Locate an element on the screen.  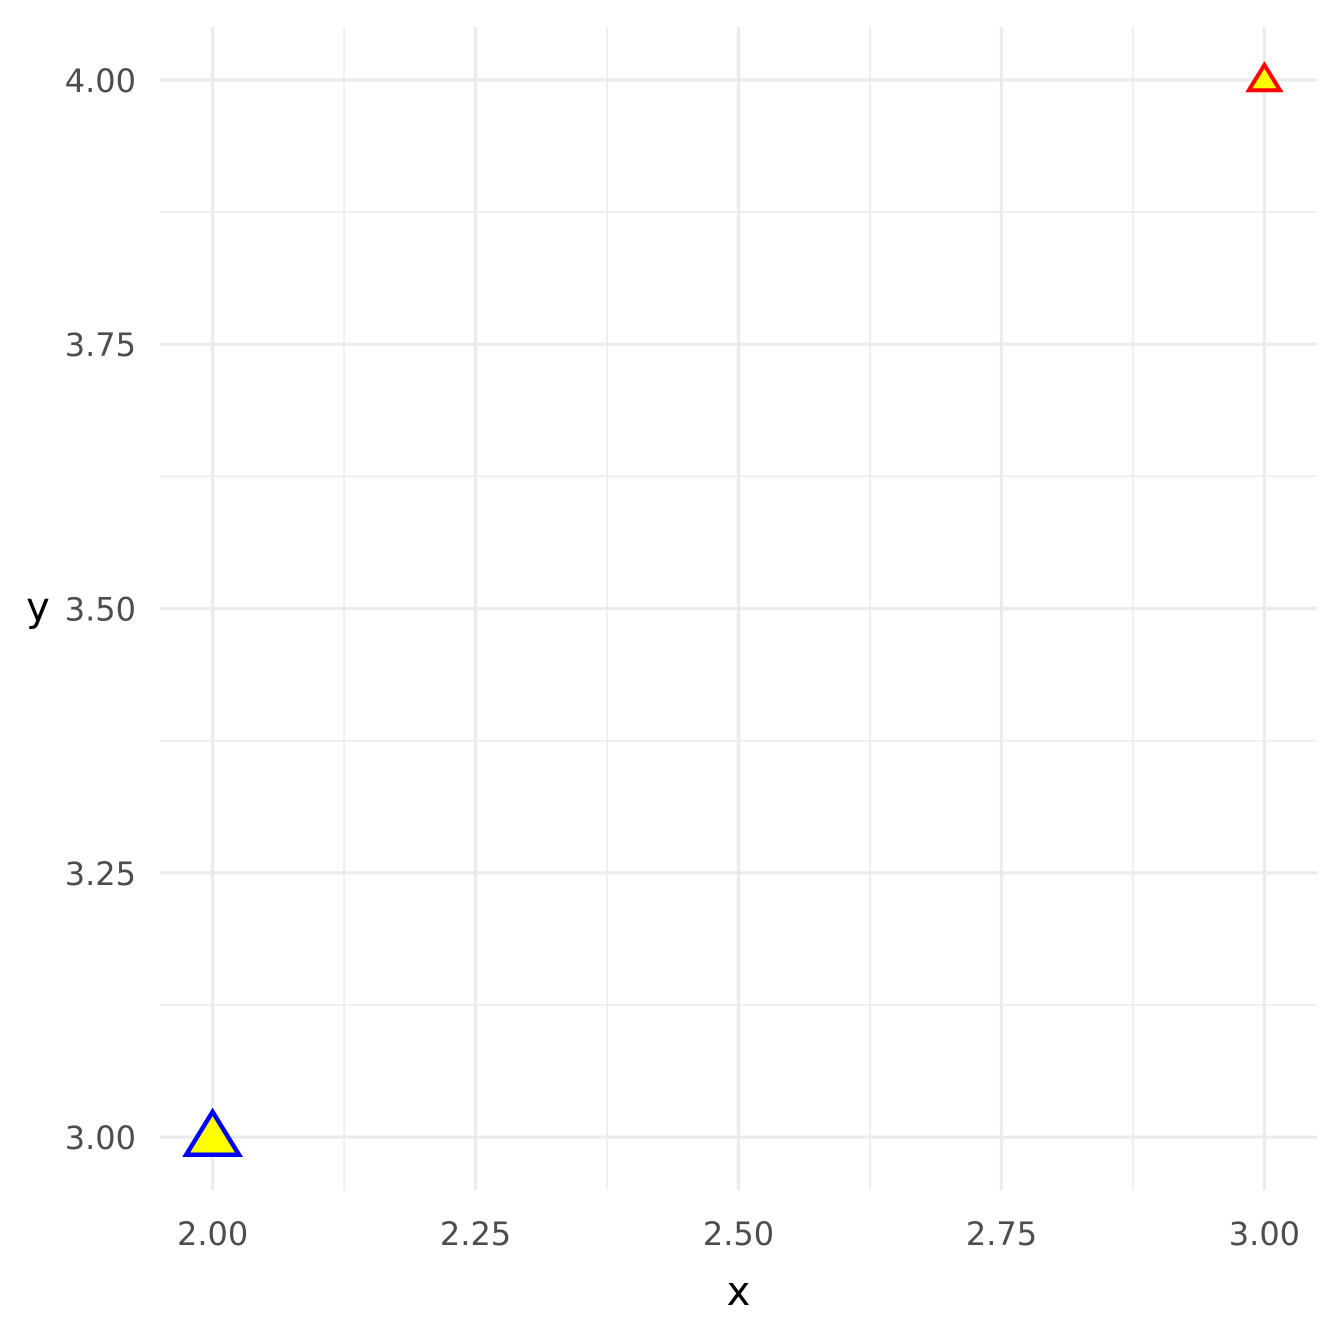
y-tick-label: 3.00 is located at coordinates (100, 1138).